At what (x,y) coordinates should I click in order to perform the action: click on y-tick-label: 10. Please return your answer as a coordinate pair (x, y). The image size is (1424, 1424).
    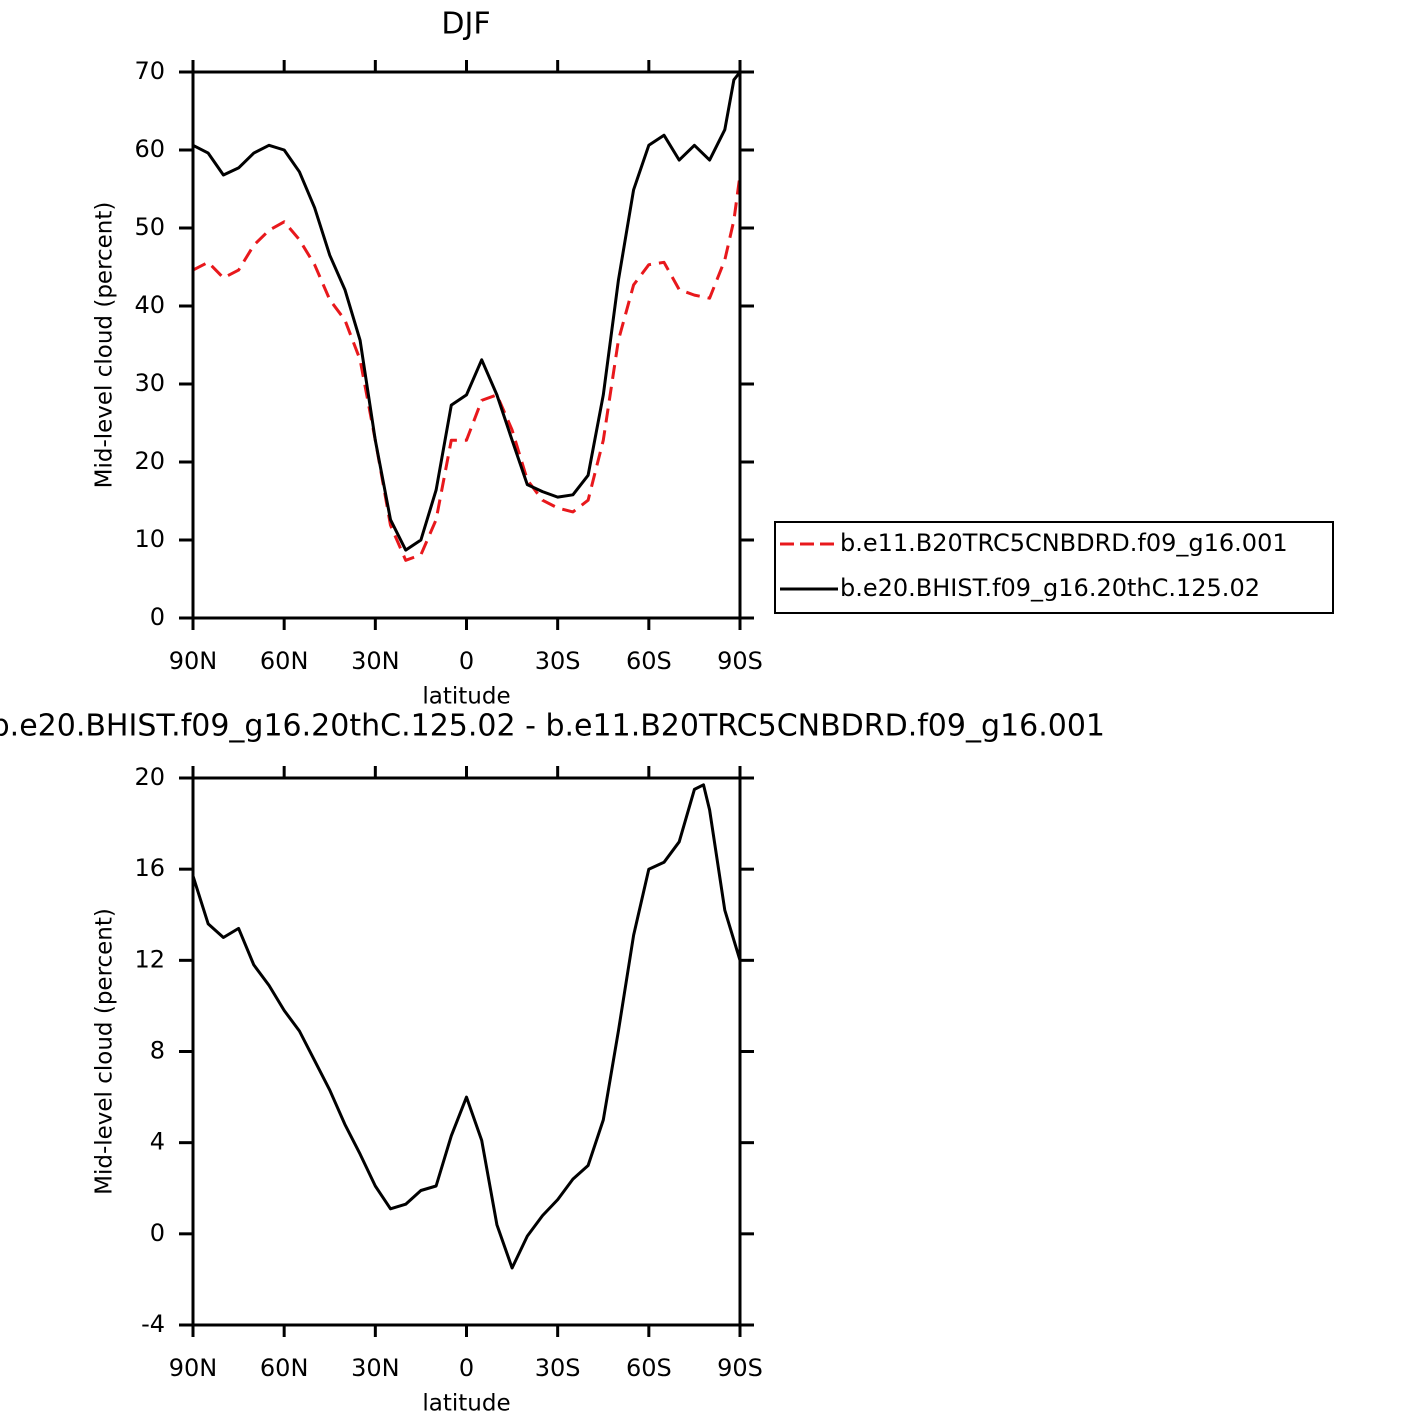
    Looking at the image, I should click on (149, 539).